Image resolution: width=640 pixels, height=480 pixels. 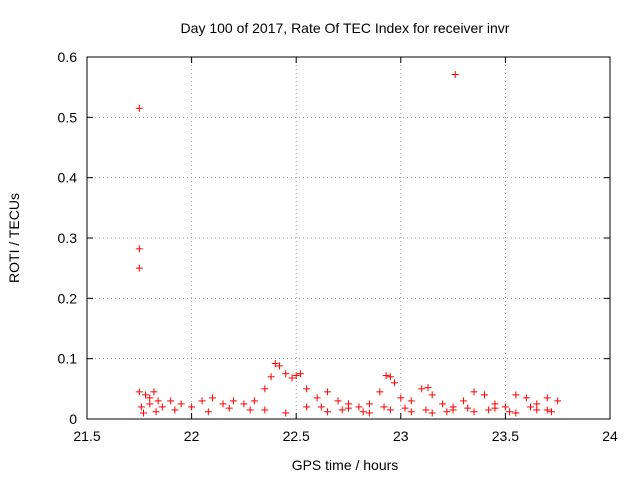 What do you see at coordinates (345, 465) in the screenshot?
I see `x-axis-label: GPS time / hours` at bounding box center [345, 465].